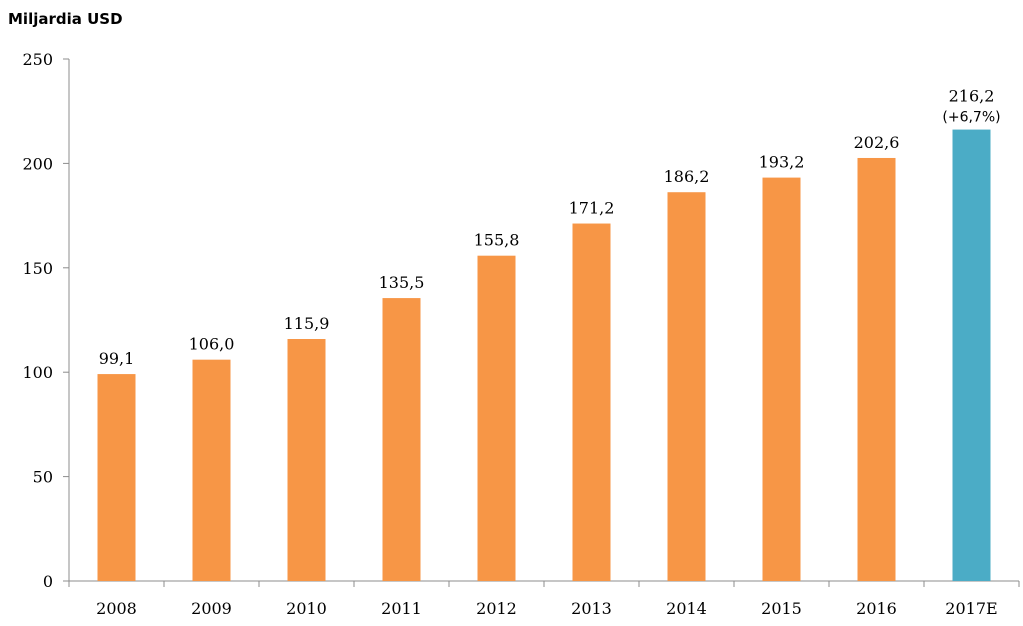 The height and width of the screenshot is (626, 1023). I want to click on data-sublabel: (+6,7%), so click(971, 118).